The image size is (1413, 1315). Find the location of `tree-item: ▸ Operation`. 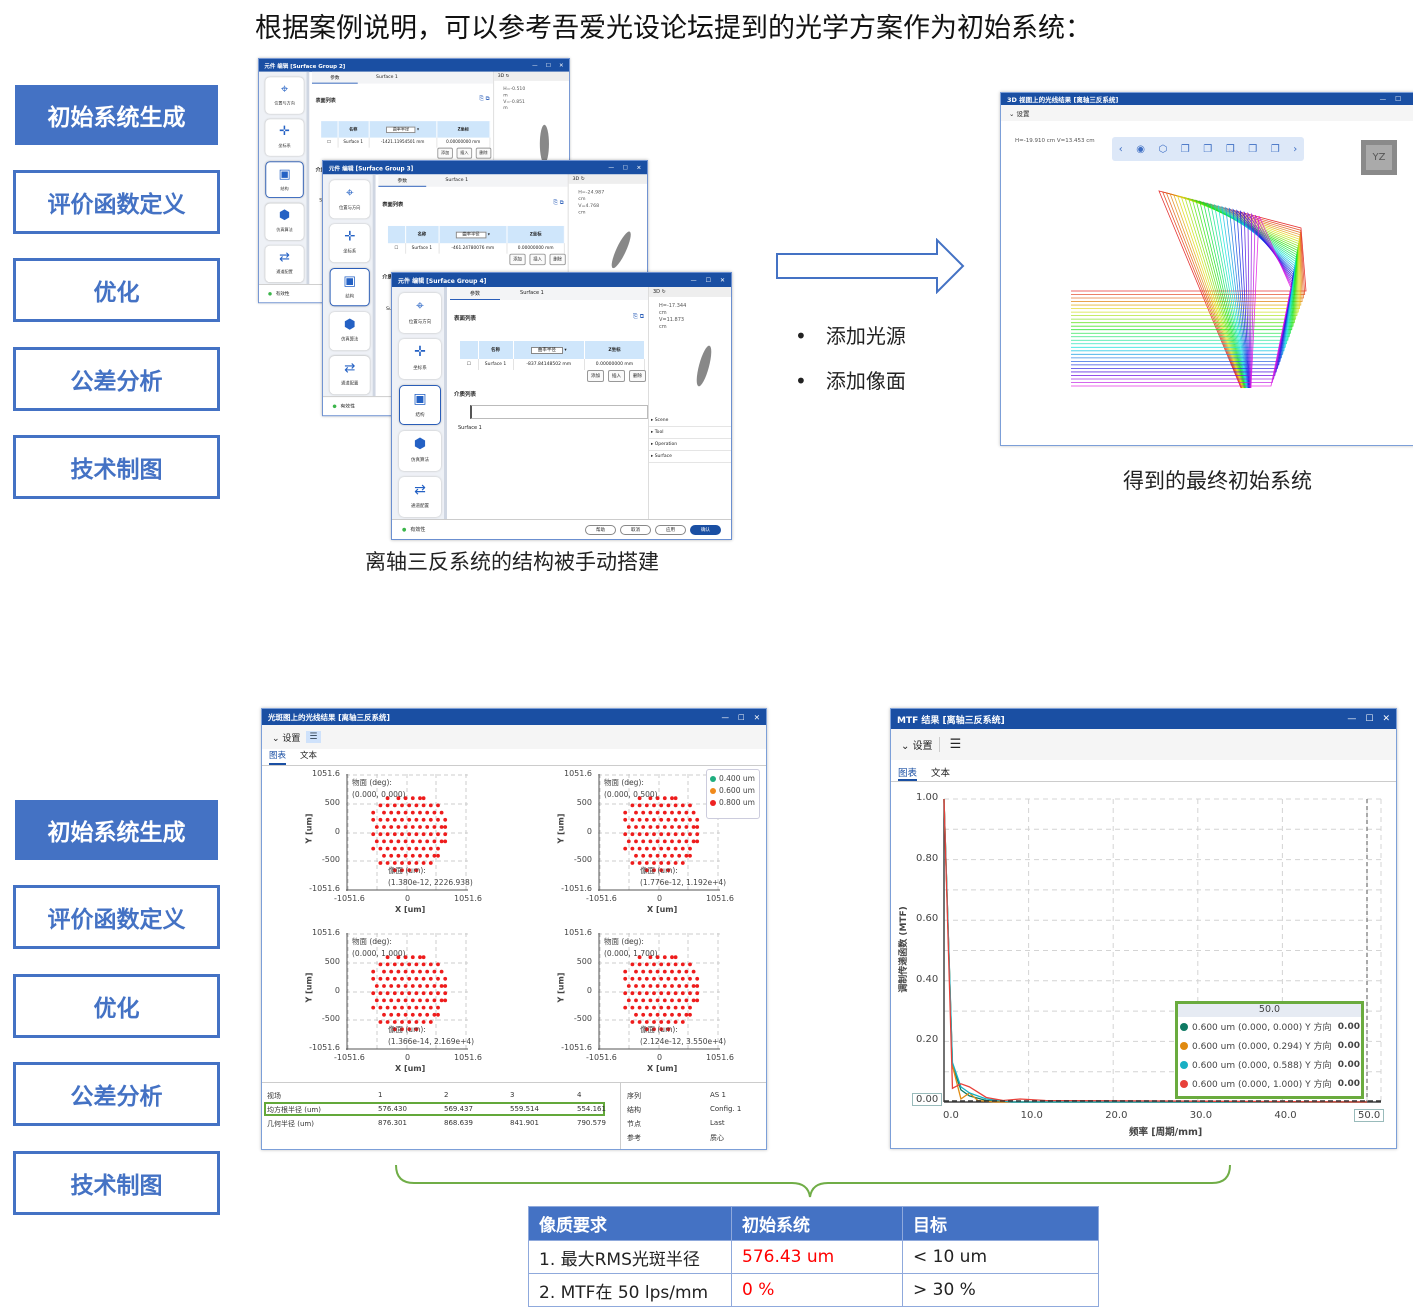

tree-item: ▸ Operation is located at coordinates (690, 445).